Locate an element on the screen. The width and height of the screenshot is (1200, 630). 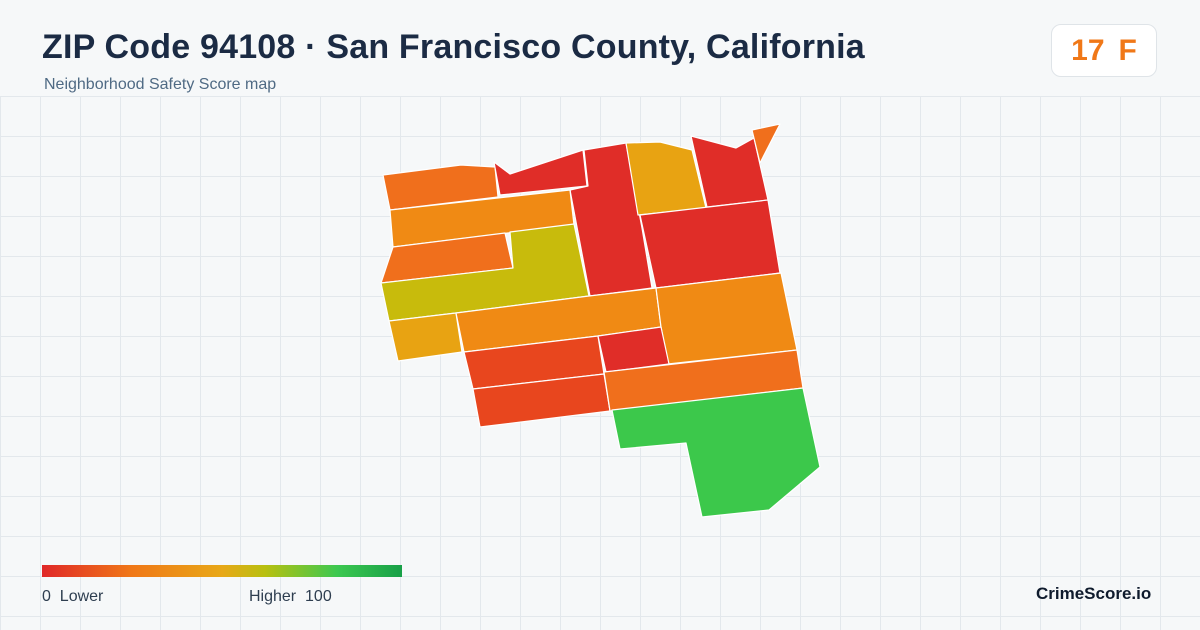
legend-max-value: 100 is located at coordinates (318, 596).